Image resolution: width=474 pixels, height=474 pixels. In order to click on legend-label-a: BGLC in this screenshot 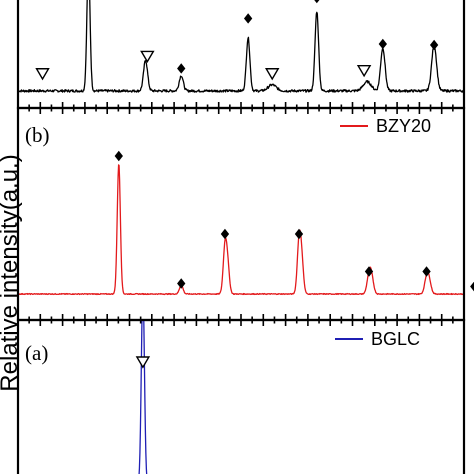, I will do `click(395, 339)`.